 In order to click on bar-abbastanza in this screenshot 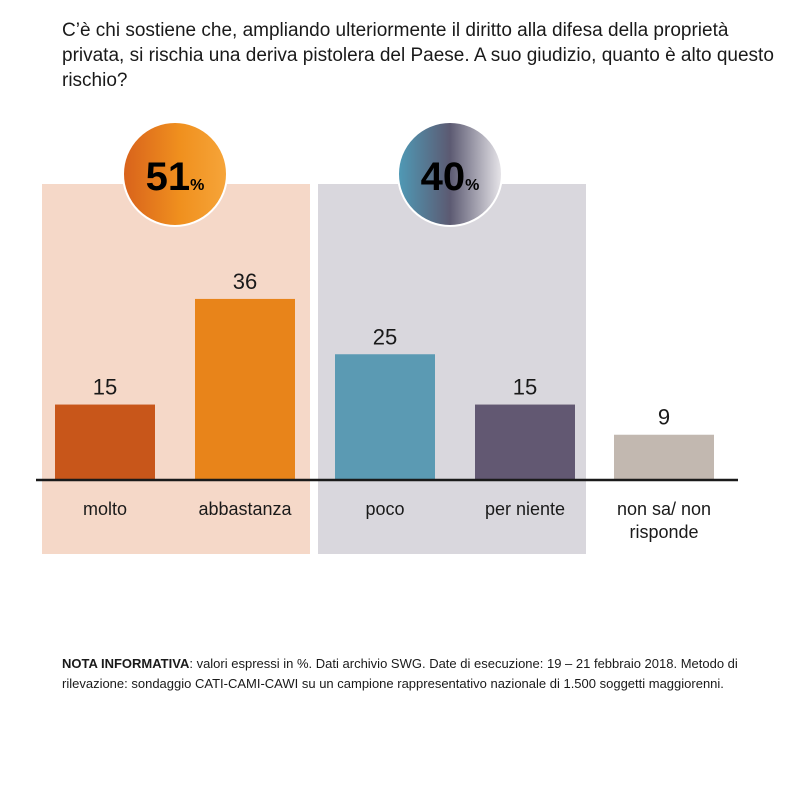, I will do `click(245, 389)`.